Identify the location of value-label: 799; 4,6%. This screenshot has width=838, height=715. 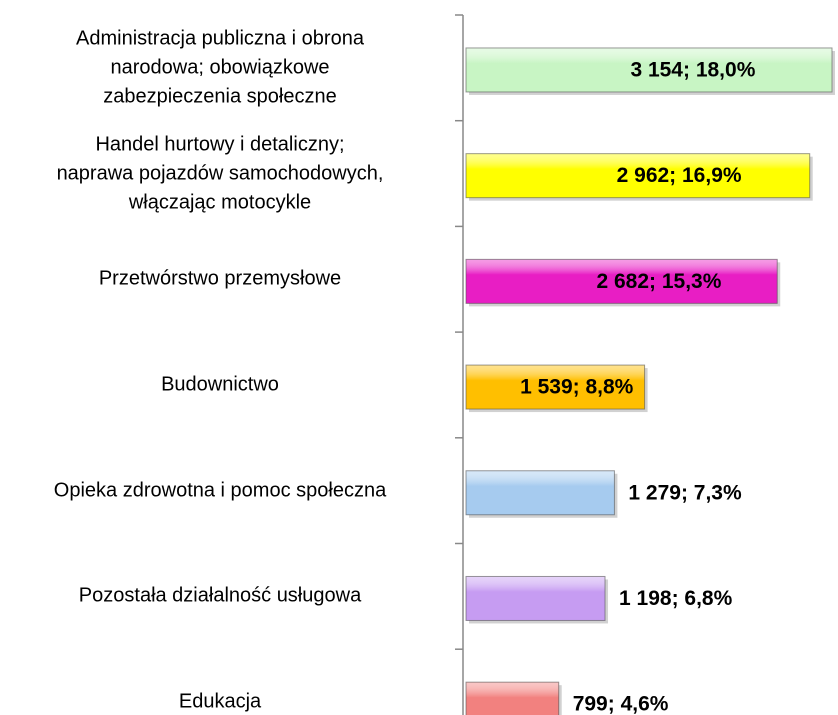
(621, 704).